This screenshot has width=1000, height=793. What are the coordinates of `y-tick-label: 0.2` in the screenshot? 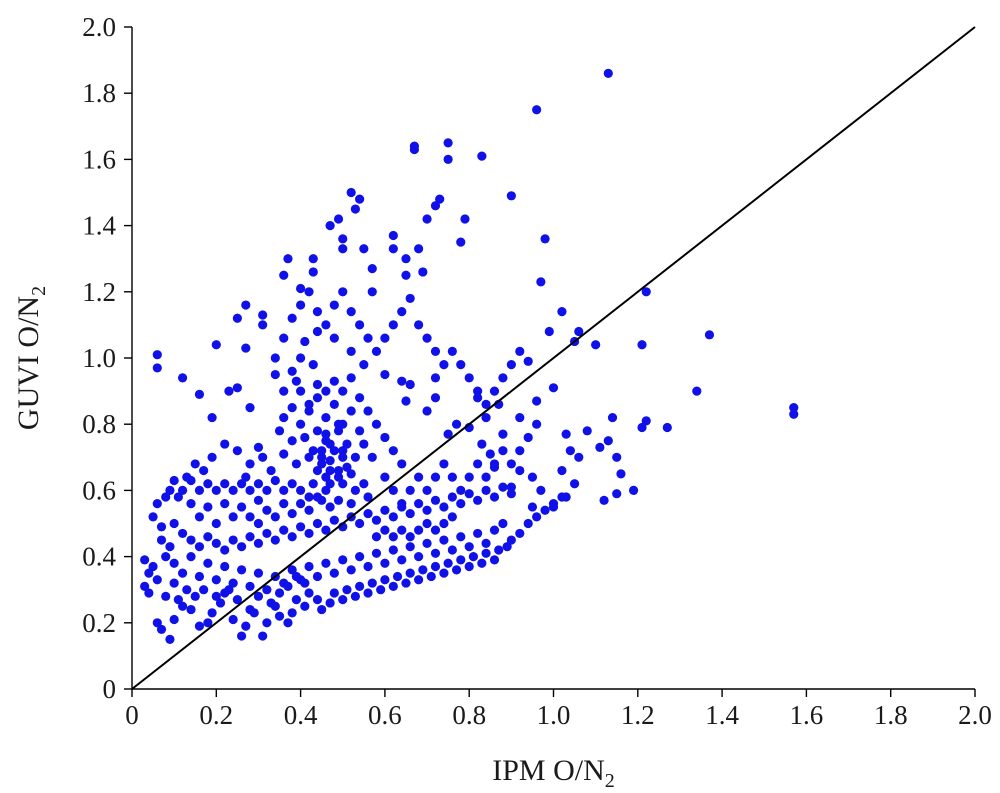 It's located at (99, 623).